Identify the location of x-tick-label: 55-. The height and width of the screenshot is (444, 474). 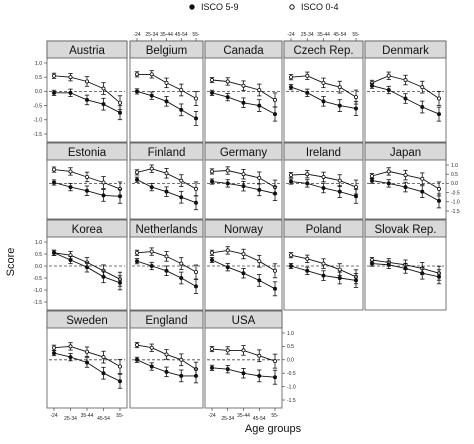
(275, 416).